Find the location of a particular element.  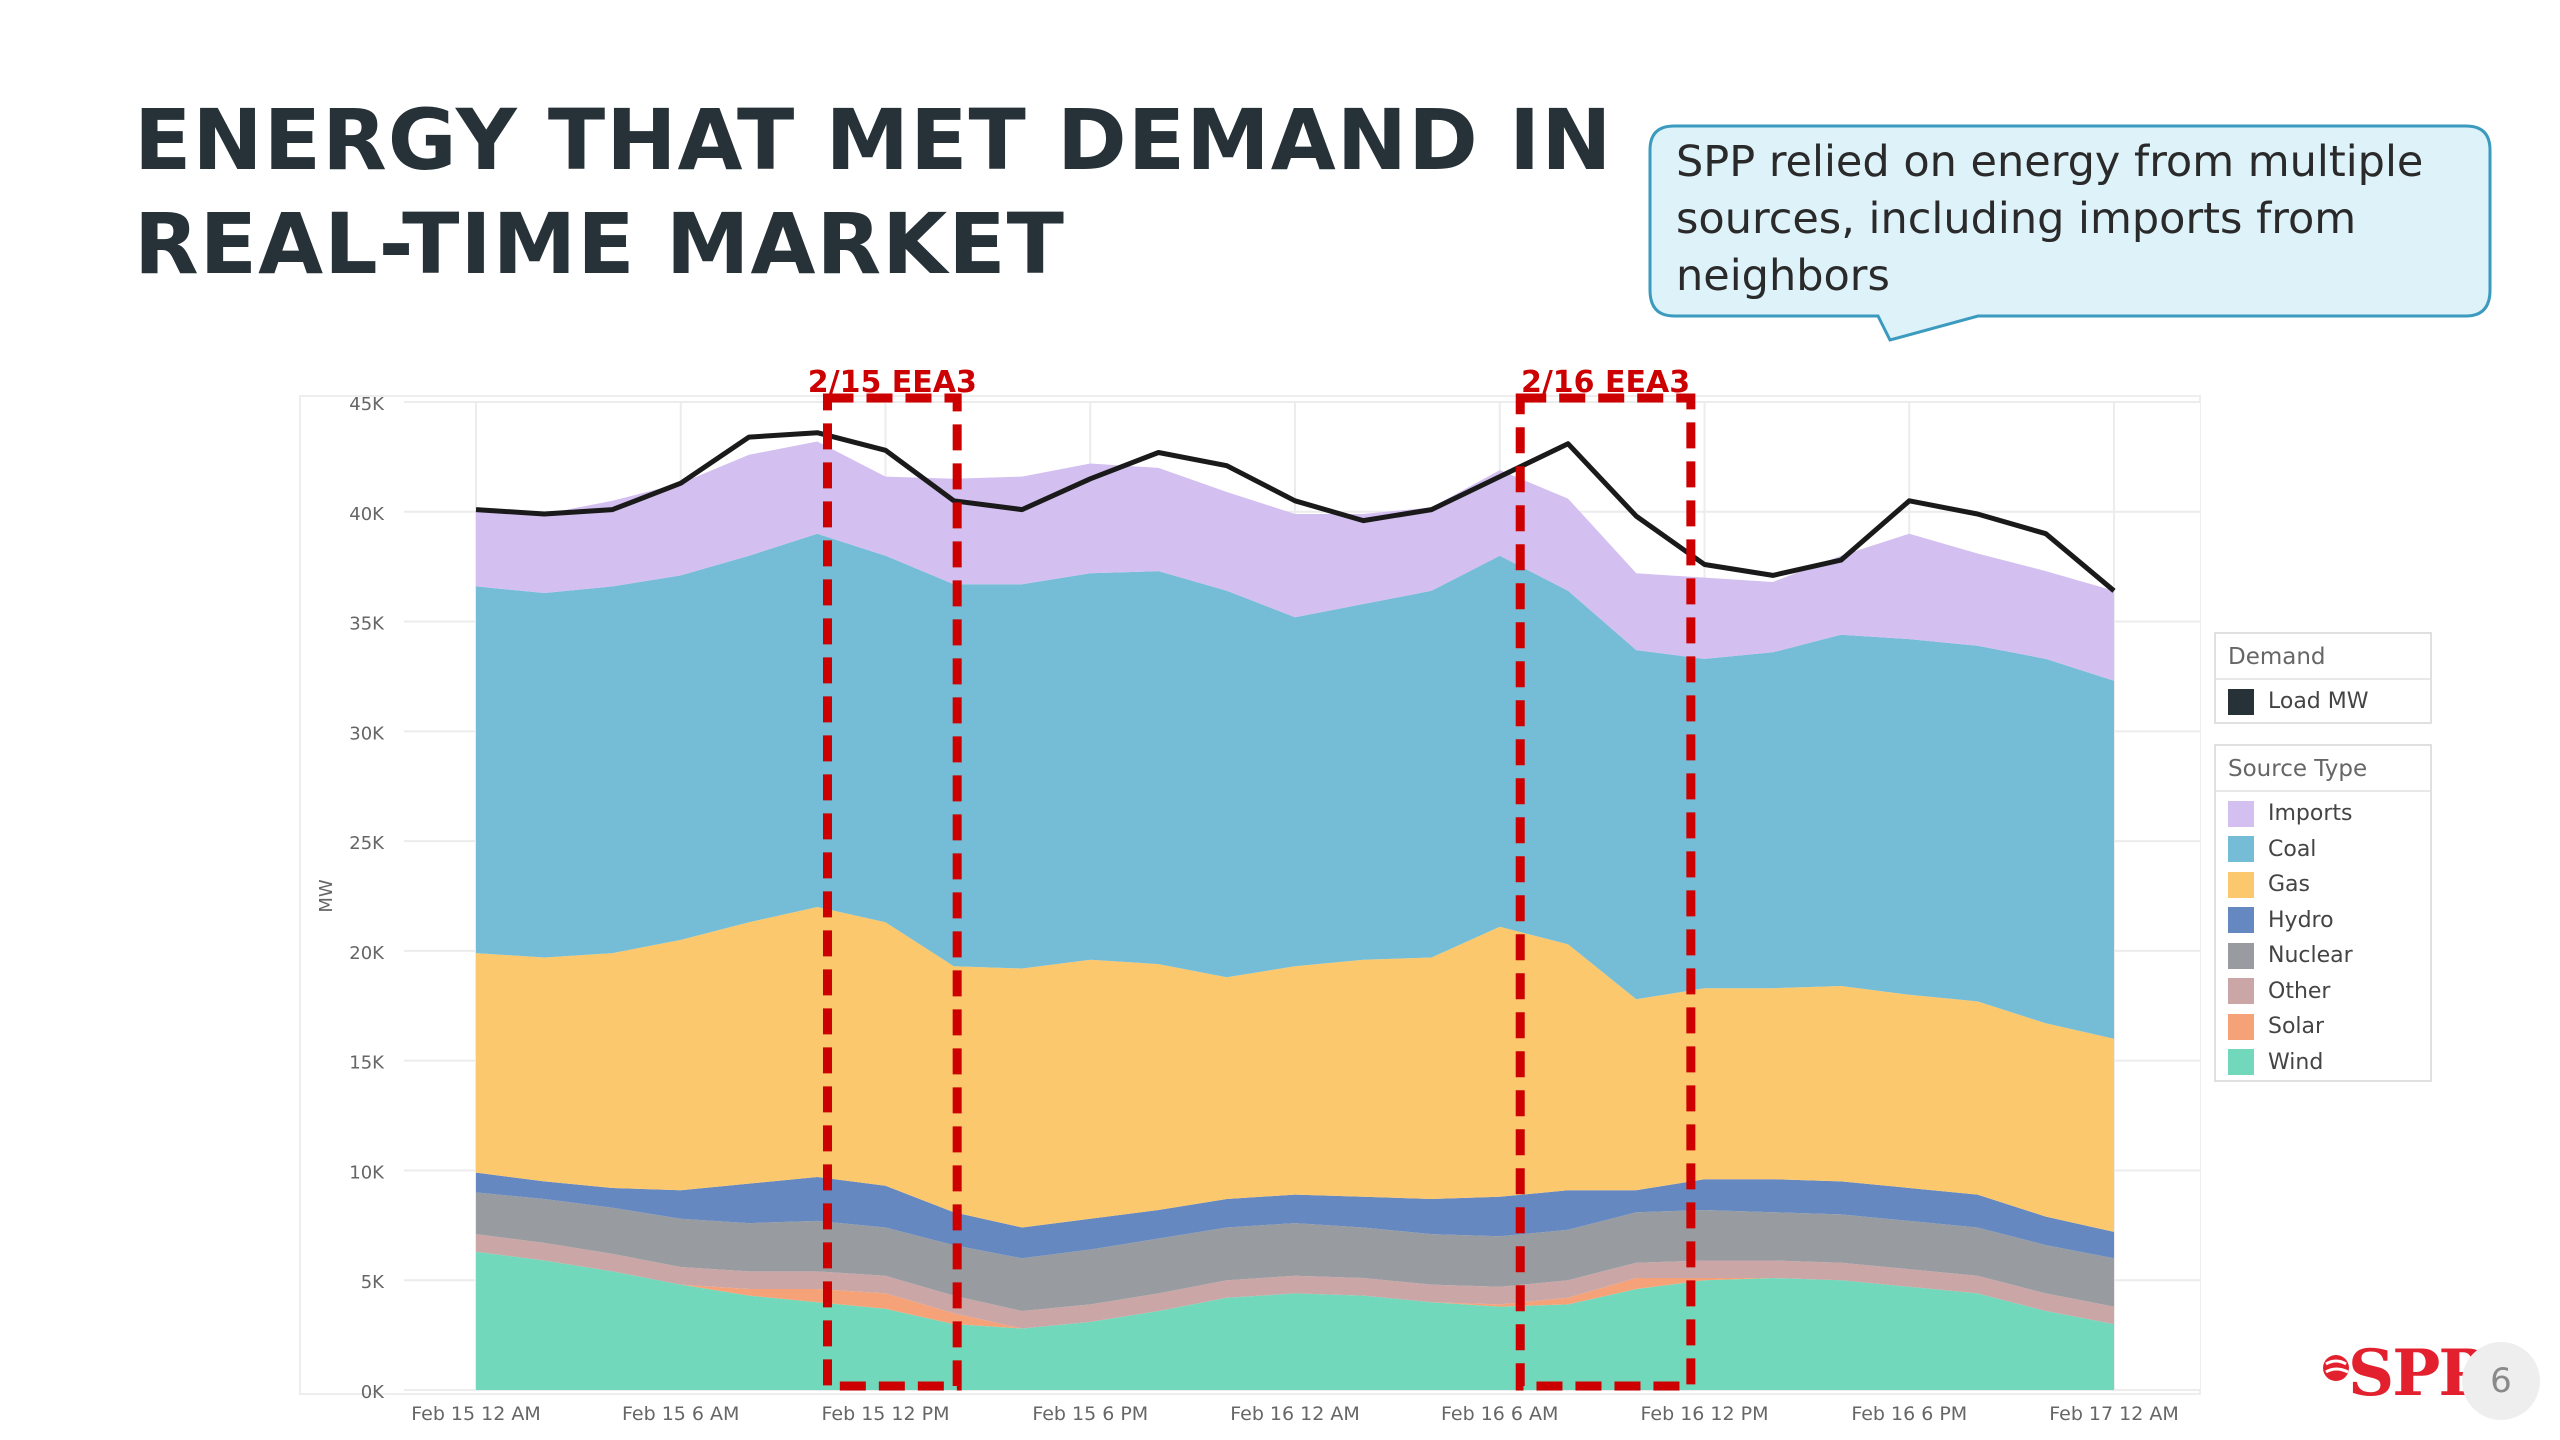

area-nuclear is located at coordinates (1295, 1251).